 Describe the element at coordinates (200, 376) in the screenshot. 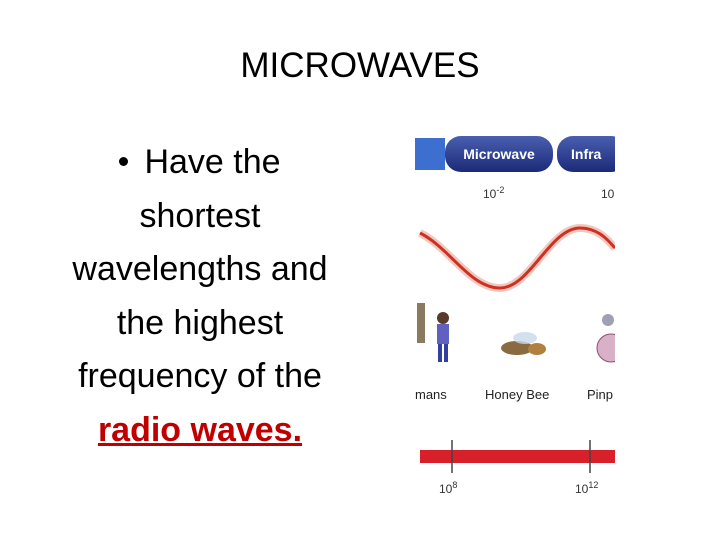

I see `bullet-line: frequency of the` at that location.